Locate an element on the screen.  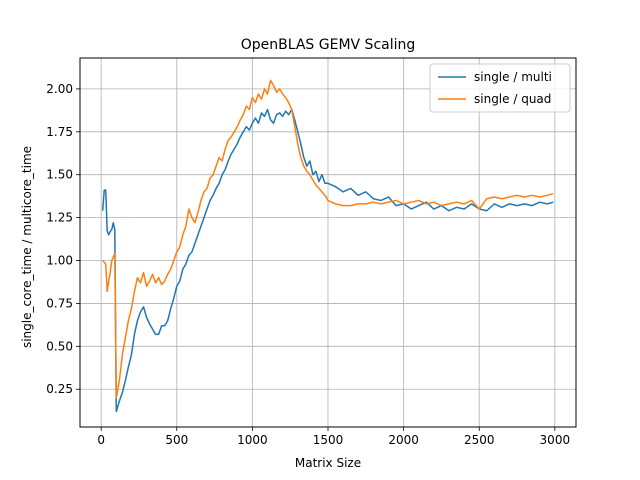
x-tick-label: 2500 is located at coordinates (479, 440).